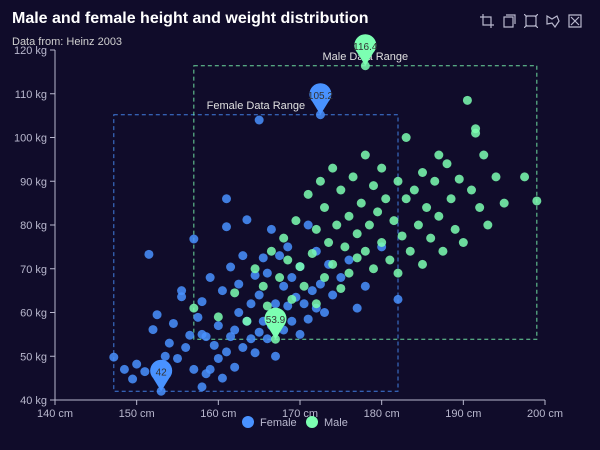 Image resolution: width=600 pixels, height=450 pixels. I want to click on clear-select-icon, so click(575, 21).